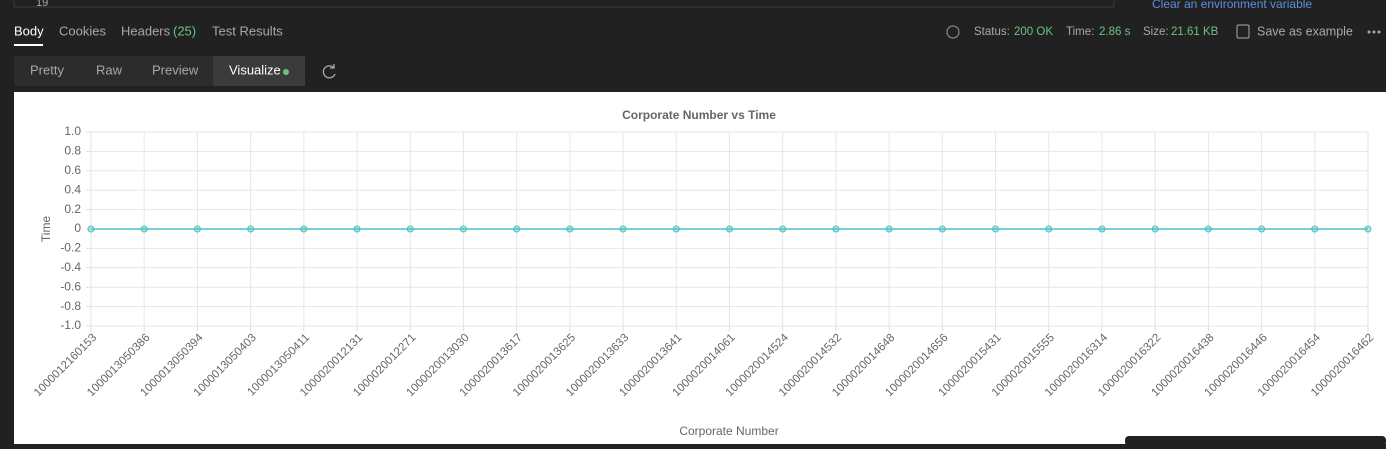 This screenshot has width=1386, height=449. What do you see at coordinates (70, 267) in the screenshot?
I see `y-tick-label: -0.4` at bounding box center [70, 267].